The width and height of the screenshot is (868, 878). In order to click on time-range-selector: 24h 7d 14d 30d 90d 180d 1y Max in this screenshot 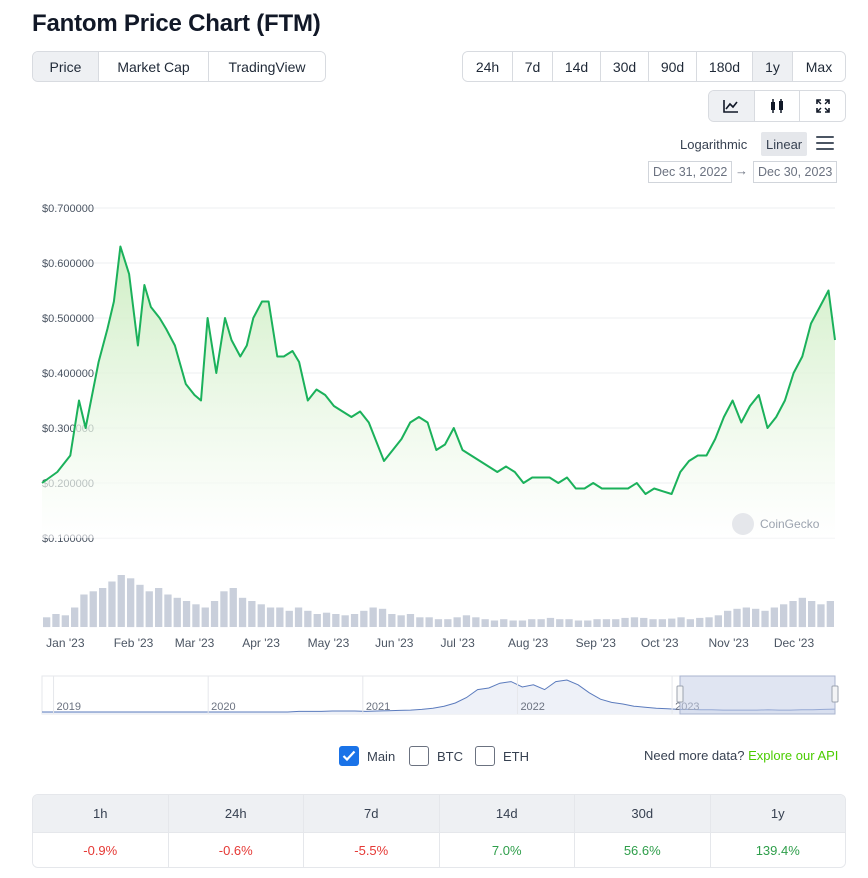, I will do `click(654, 66)`.